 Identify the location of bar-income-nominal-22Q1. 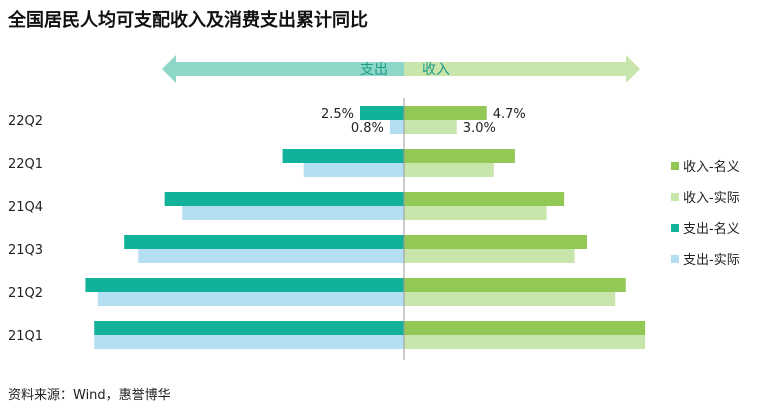
(459, 156).